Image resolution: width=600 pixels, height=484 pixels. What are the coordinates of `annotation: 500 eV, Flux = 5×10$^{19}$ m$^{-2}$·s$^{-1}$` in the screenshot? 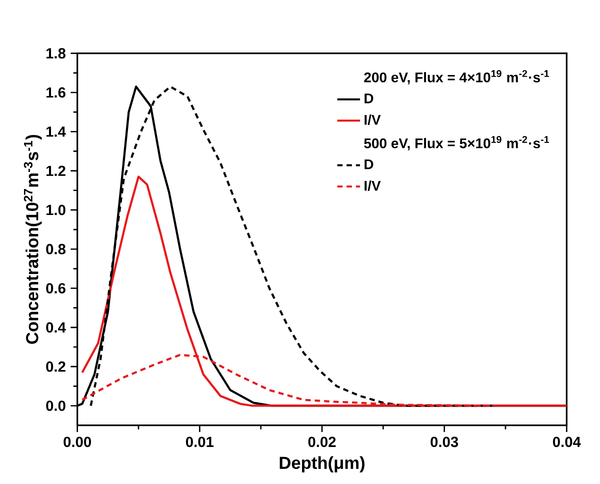 It's located at (457, 143).